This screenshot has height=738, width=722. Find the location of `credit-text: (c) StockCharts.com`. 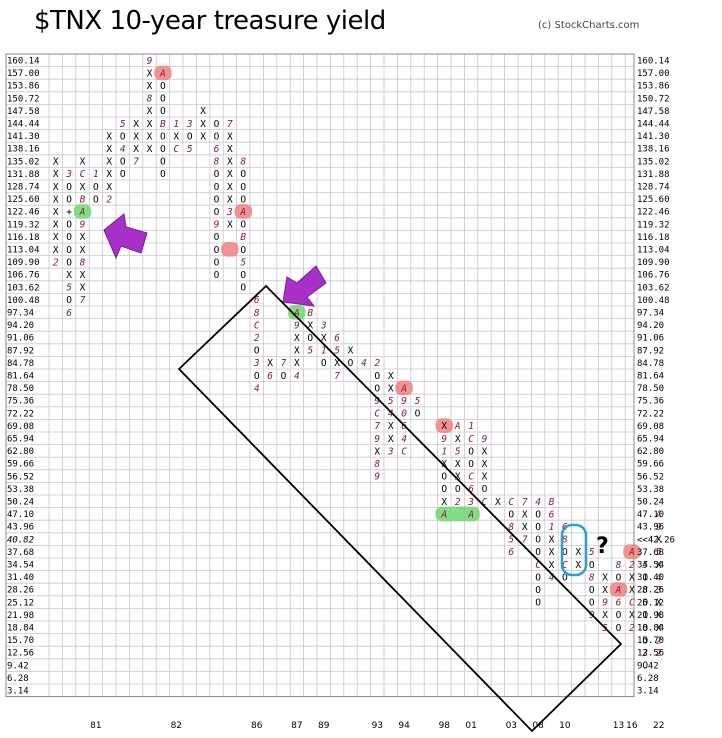

credit-text: (c) StockCharts.com is located at coordinates (589, 25).